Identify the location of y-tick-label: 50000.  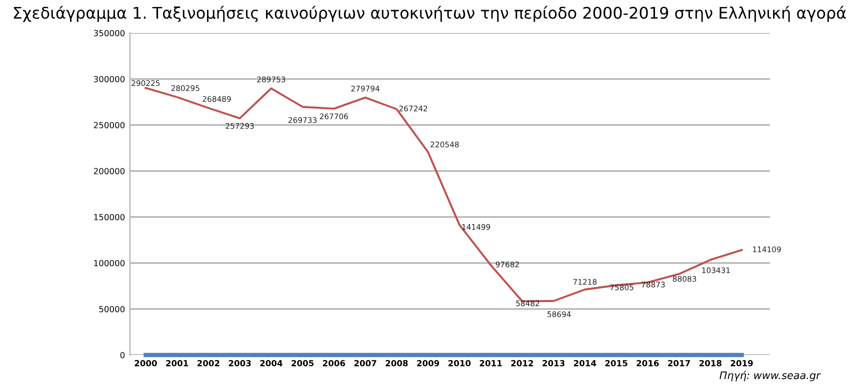
(112, 309).